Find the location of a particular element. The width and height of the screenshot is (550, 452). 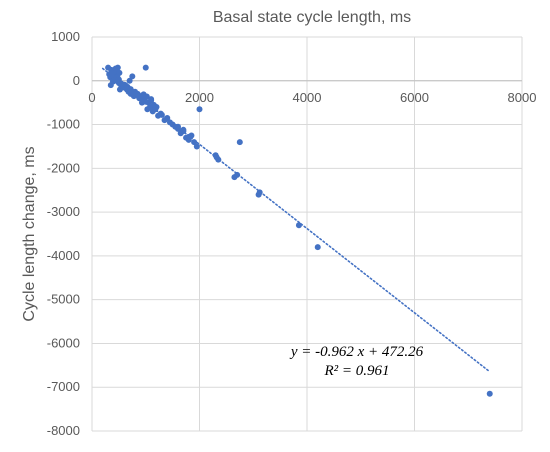

y-tick-label: -4000 is located at coordinates (63, 255).